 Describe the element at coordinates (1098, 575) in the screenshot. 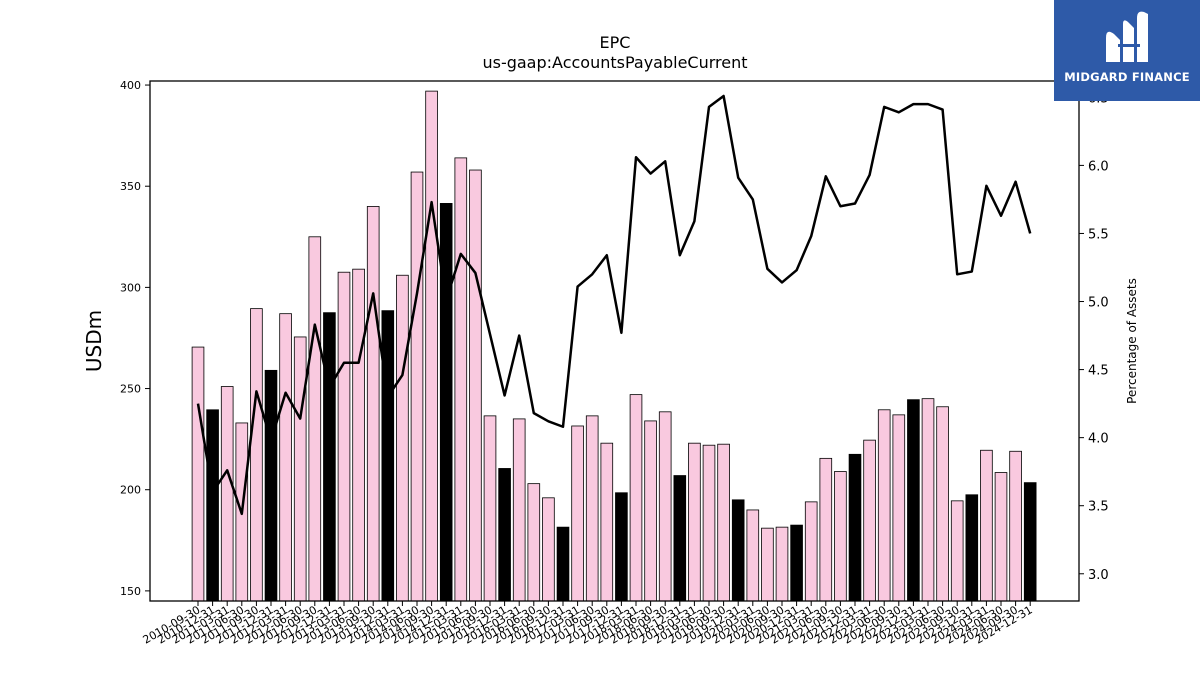

I see `y2-tick-label: 3.0` at that location.